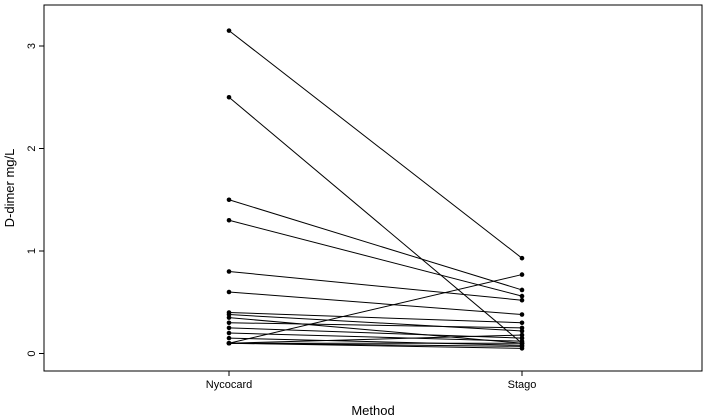 Image resolution: width=708 pixels, height=419 pixels. What do you see at coordinates (35, 200) in the screenshot?
I see `y-axis: 0 1 2 3` at bounding box center [35, 200].